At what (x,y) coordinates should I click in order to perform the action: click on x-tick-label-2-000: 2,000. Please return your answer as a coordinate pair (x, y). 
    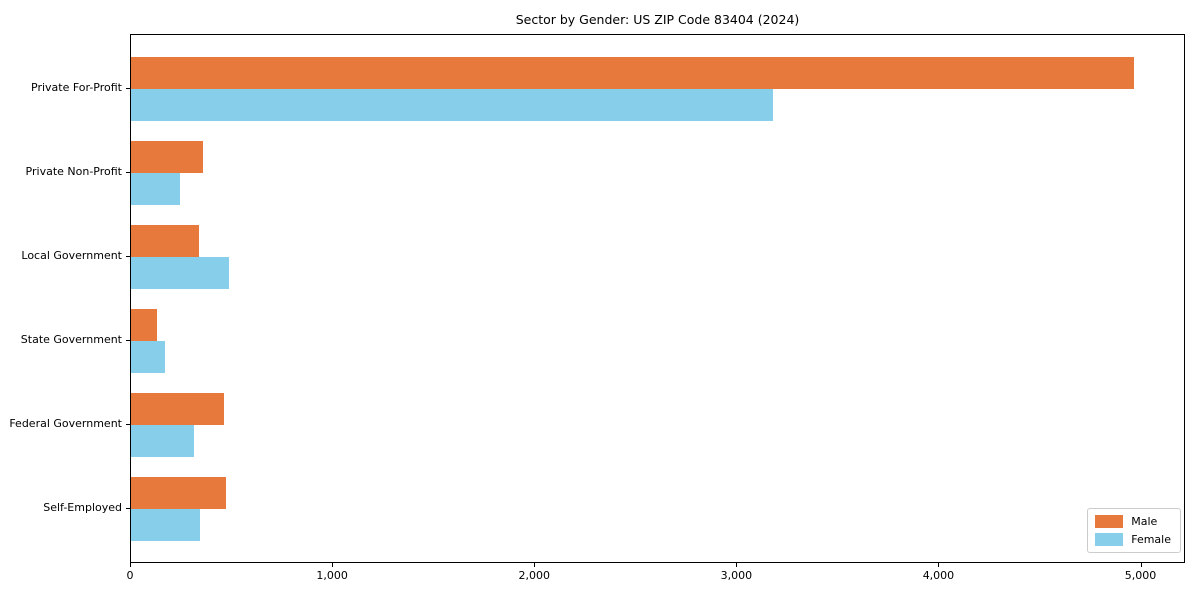
    Looking at the image, I should click on (534, 575).